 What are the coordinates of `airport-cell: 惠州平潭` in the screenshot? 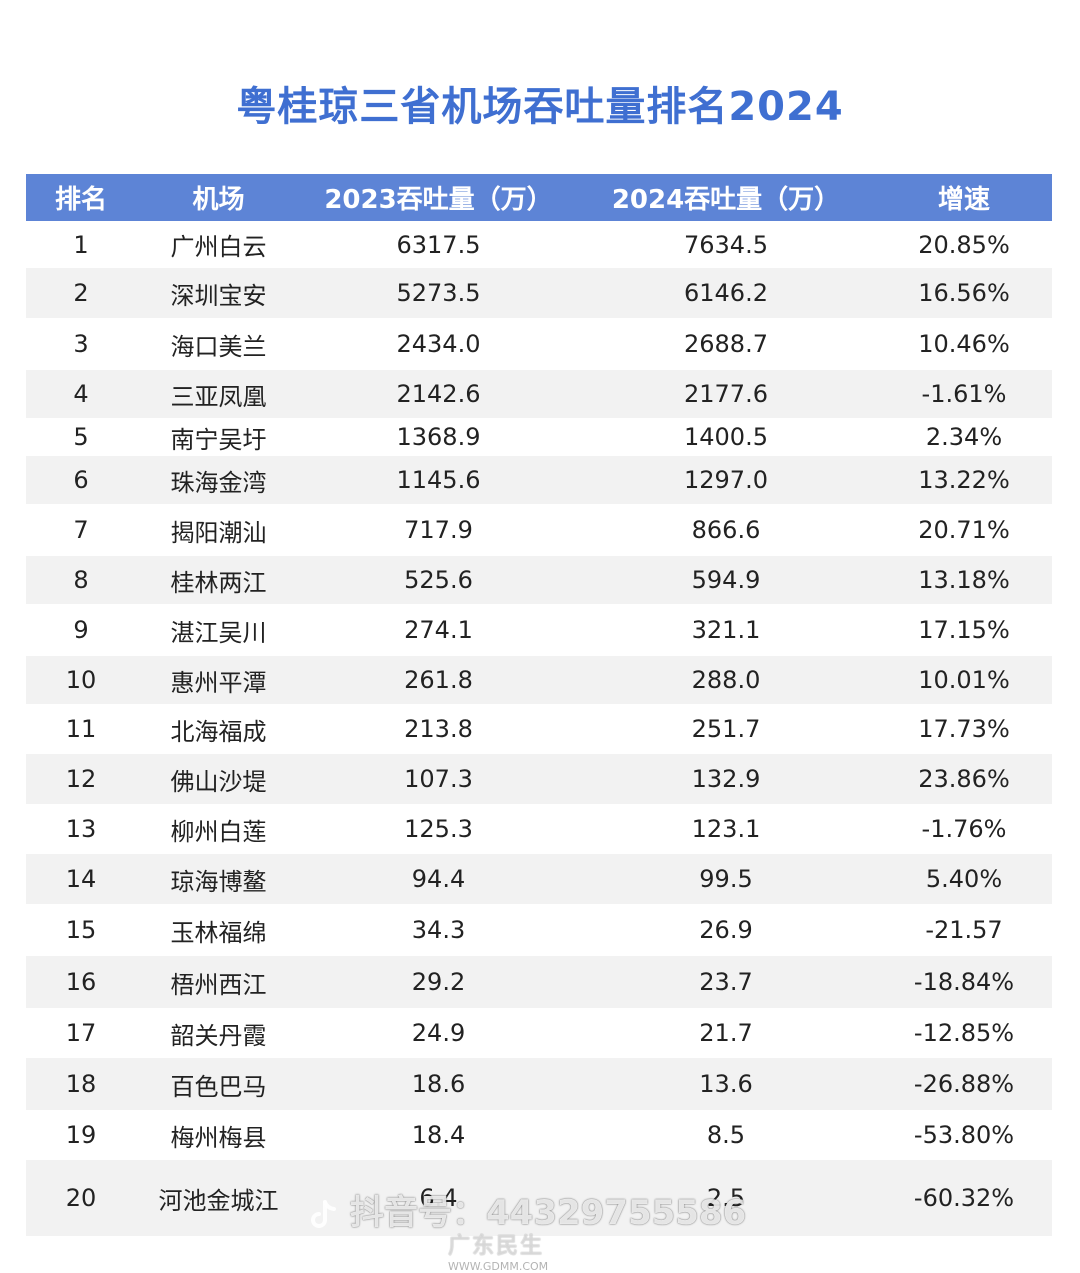 It's located at (218, 682).